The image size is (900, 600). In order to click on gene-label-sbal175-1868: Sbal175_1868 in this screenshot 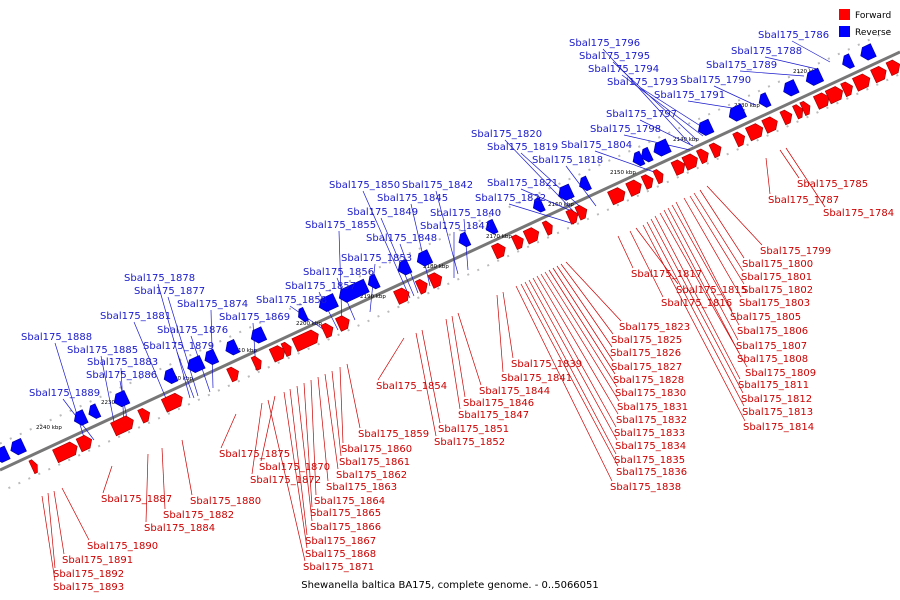, I will do `click(340, 554)`.